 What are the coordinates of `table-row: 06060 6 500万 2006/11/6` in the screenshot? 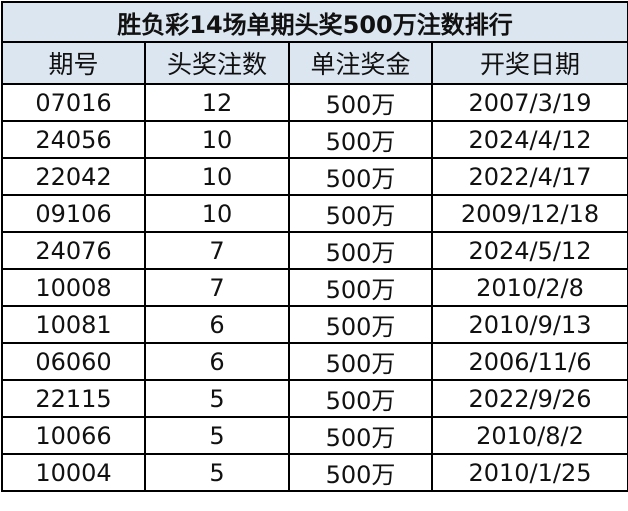 It's located at (314, 361).